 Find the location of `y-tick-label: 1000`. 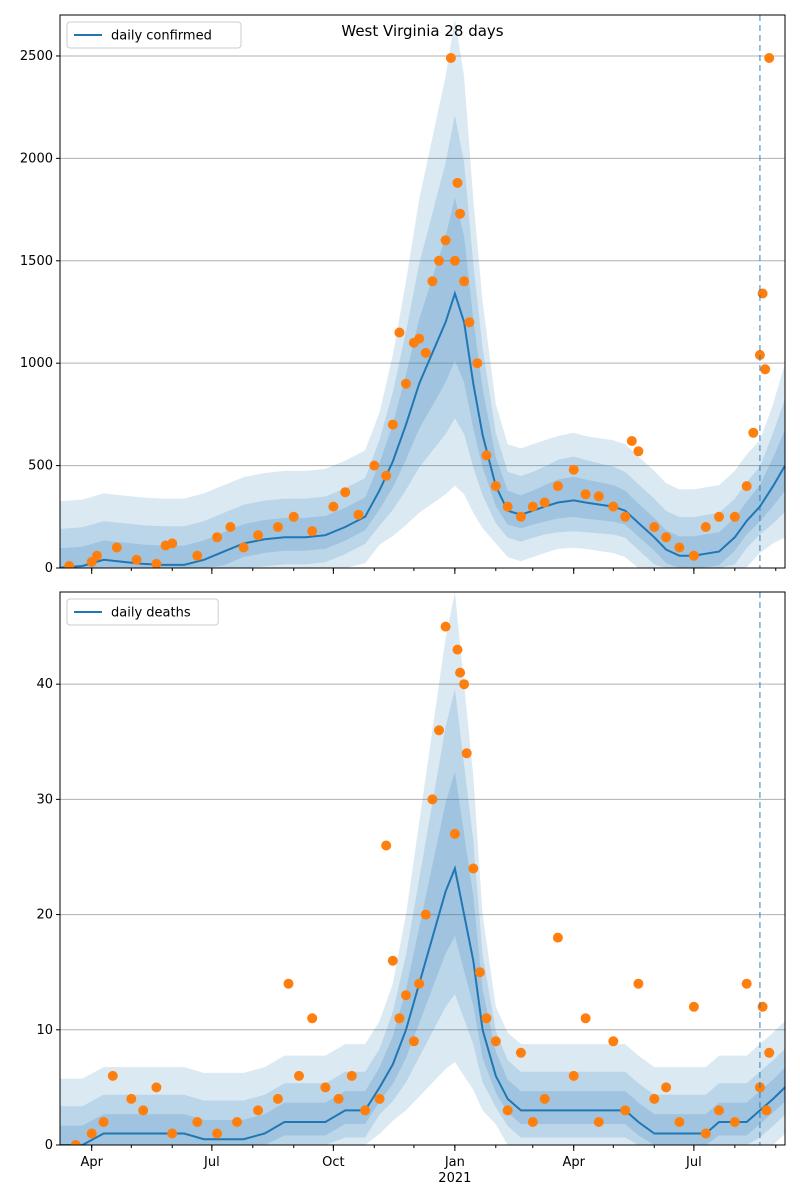

y-tick-label: 1000 is located at coordinates (36, 363).